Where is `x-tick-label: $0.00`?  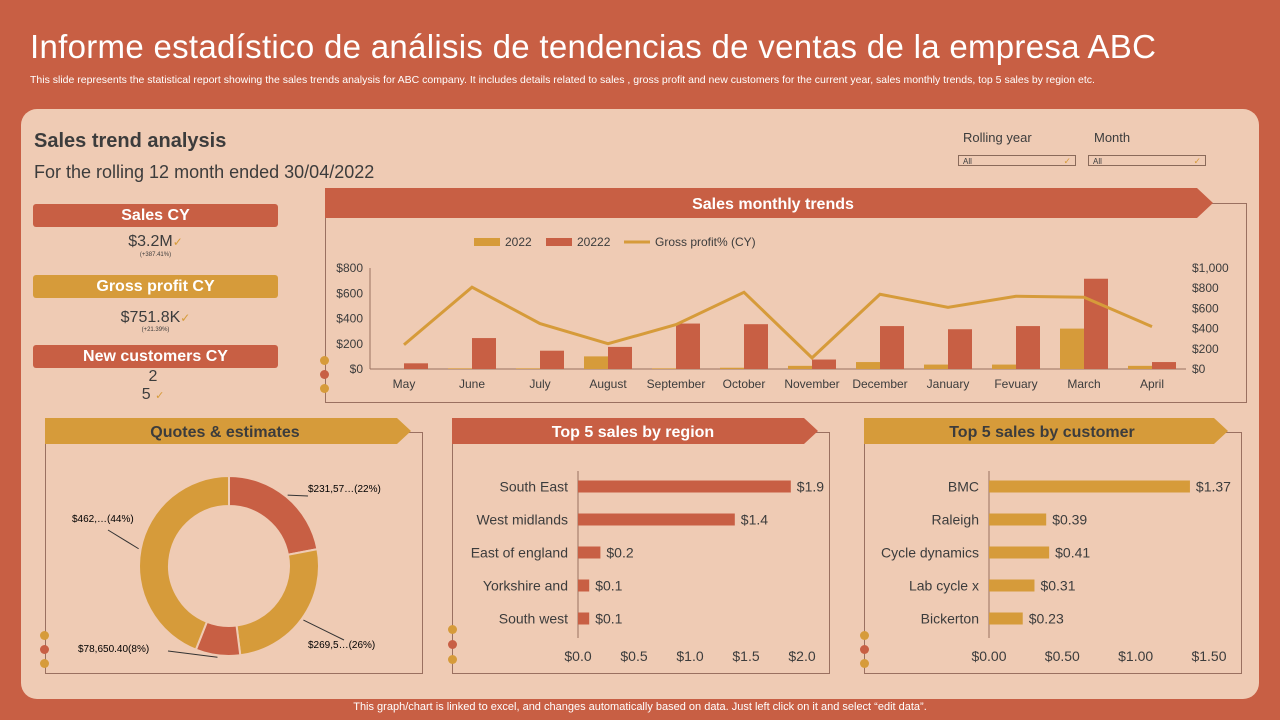
x-tick-label: $0.00 is located at coordinates (988, 656).